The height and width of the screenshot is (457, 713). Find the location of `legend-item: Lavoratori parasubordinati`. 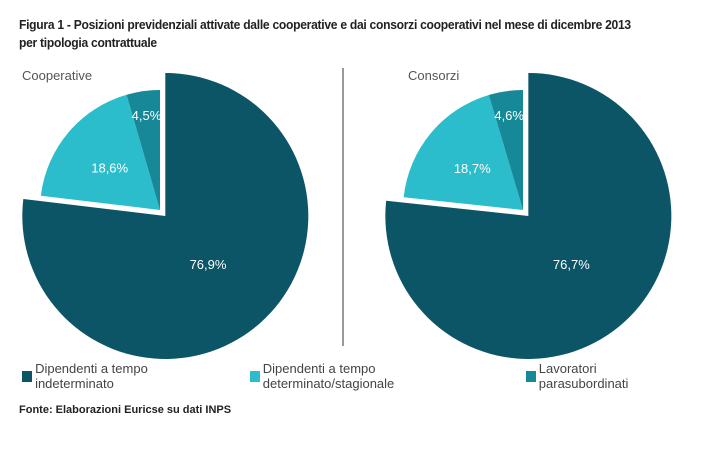

legend-item: Lavoratori parasubordinati is located at coordinates (601, 376).